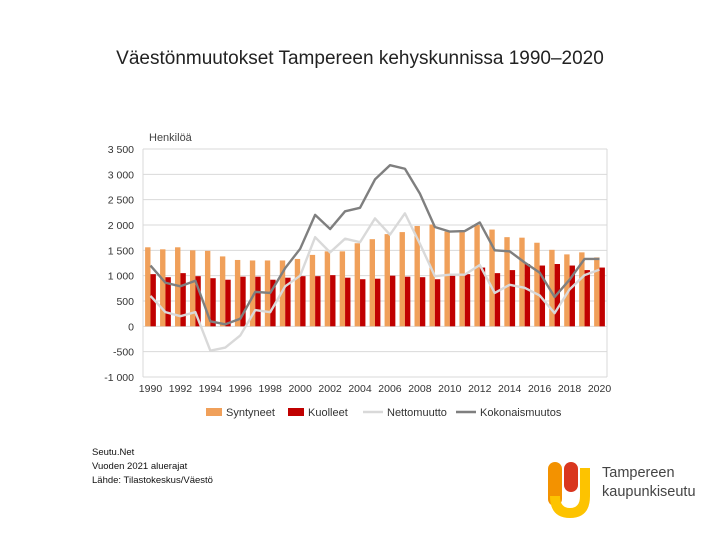  Describe the element at coordinates (420, 389) in the screenshot. I see `x-tick-label: 2008` at that location.